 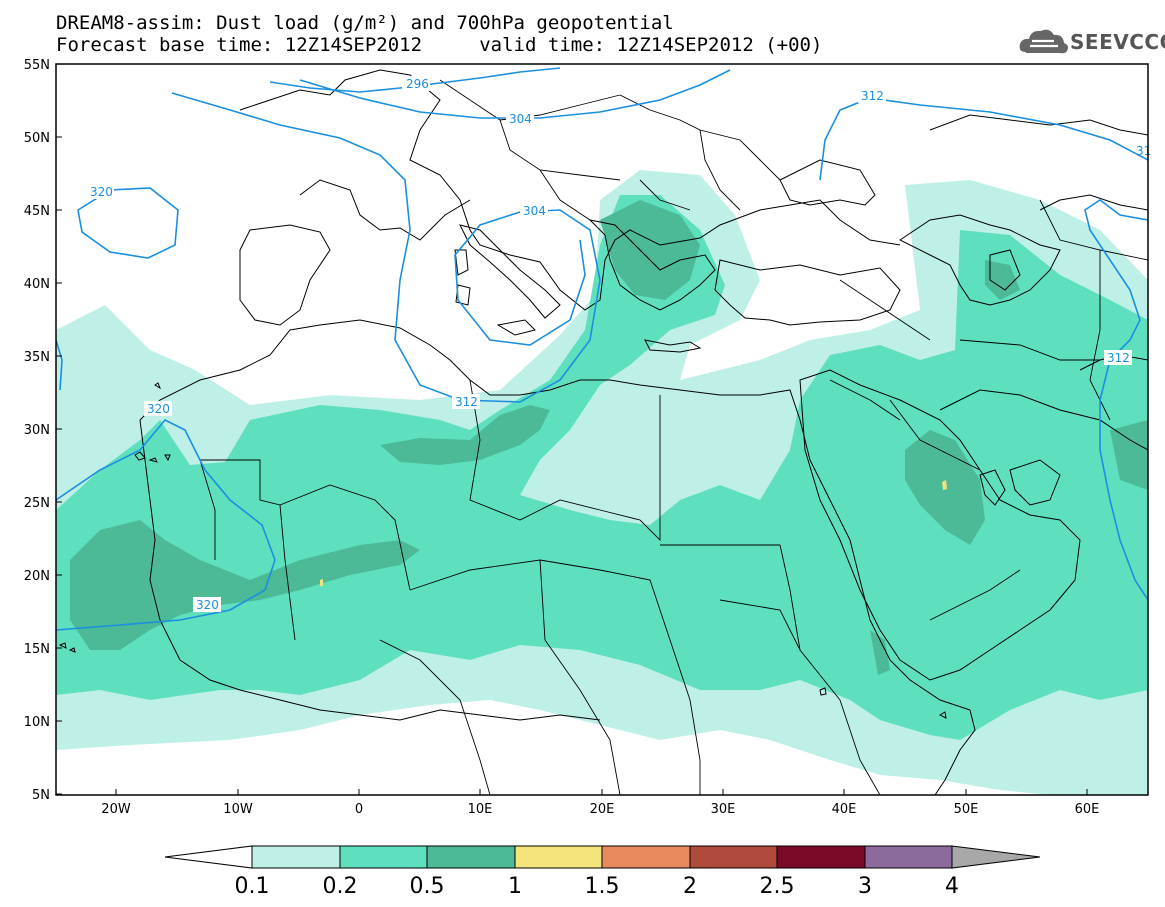 What do you see at coordinates (865, 886) in the screenshot?
I see `colorbar-label: 3` at bounding box center [865, 886].